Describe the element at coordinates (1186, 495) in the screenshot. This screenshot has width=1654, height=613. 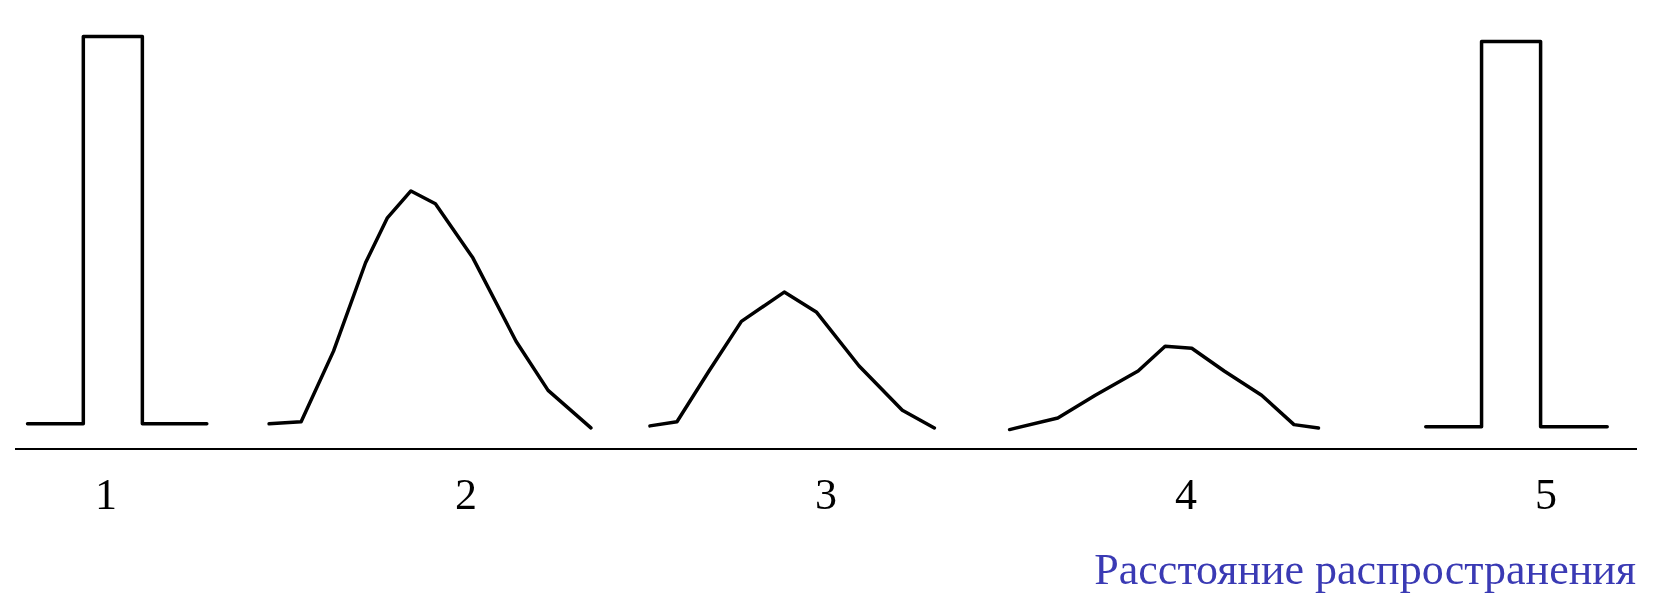
I see `x-tick-label: 4` at that location.